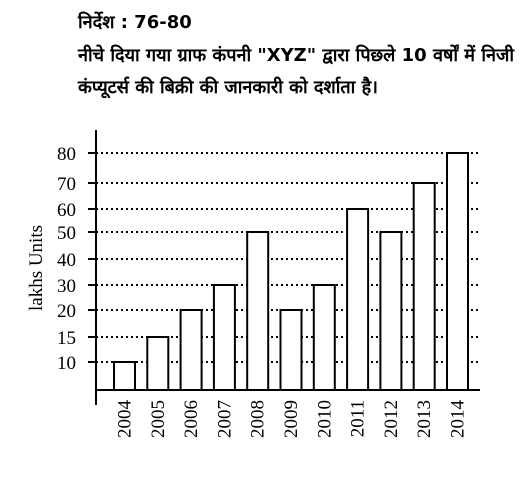  What do you see at coordinates (324, 419) in the screenshot?
I see `x-tick-label: 2010` at bounding box center [324, 419].